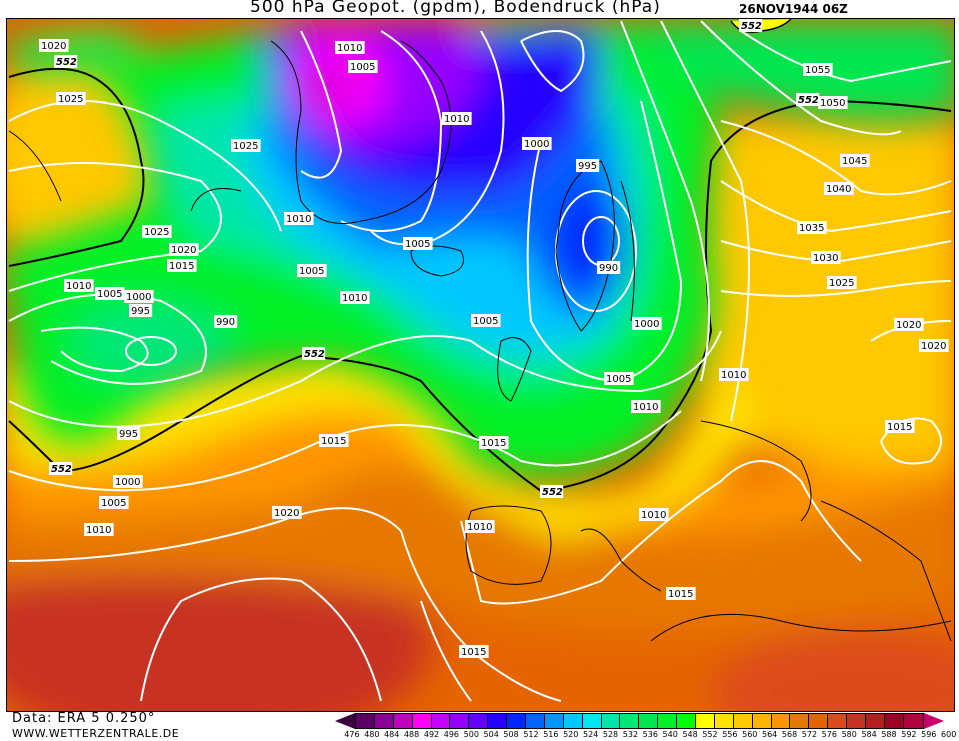  What do you see at coordinates (809, 734) in the screenshot?
I see `colorbar-tick-label: 572` at bounding box center [809, 734].